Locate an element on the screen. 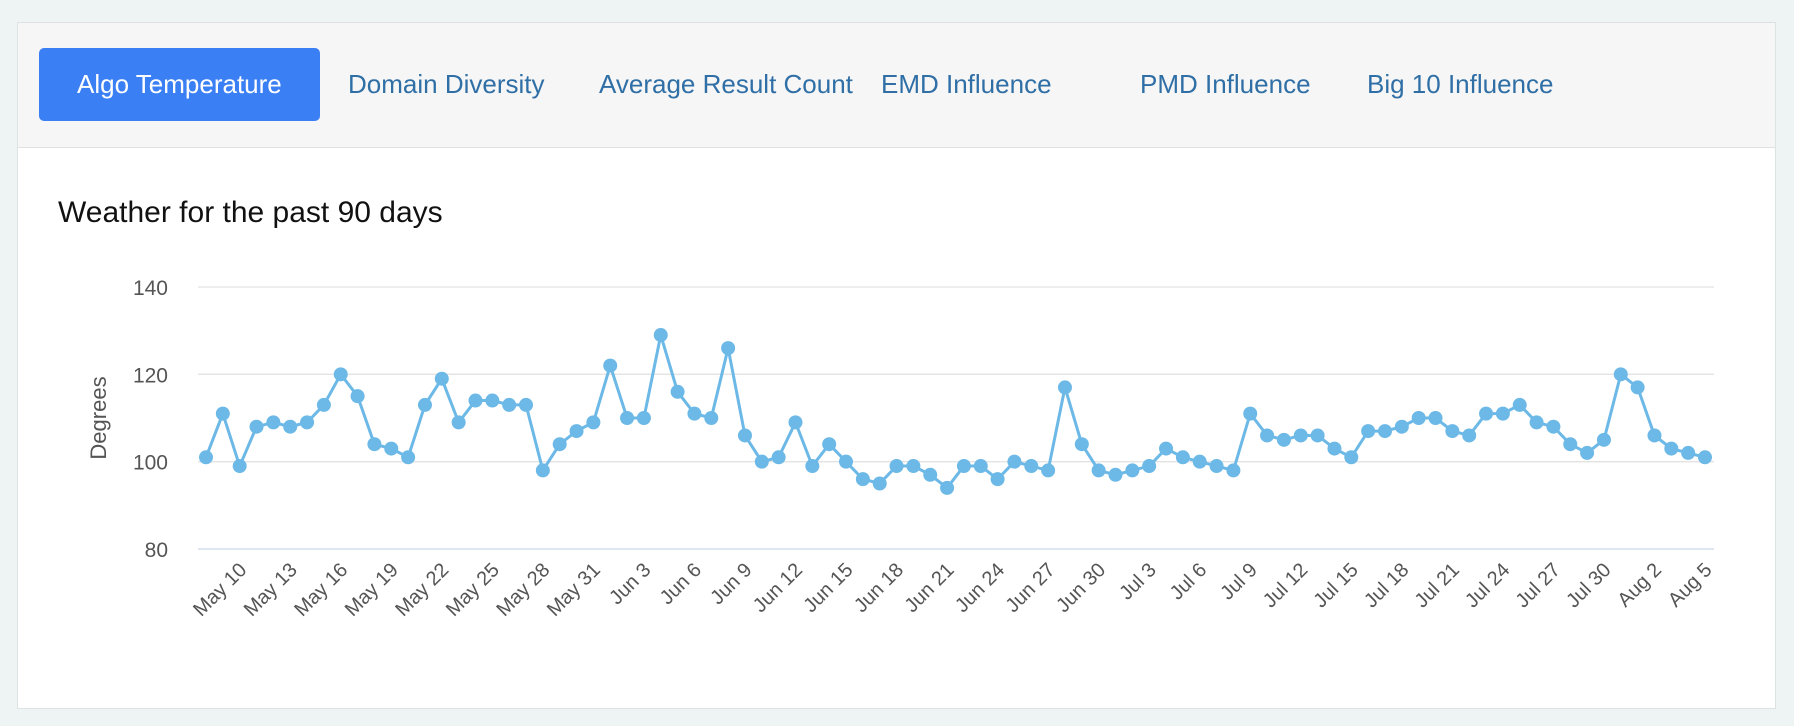  tab: Average Result Count is located at coordinates (726, 84).